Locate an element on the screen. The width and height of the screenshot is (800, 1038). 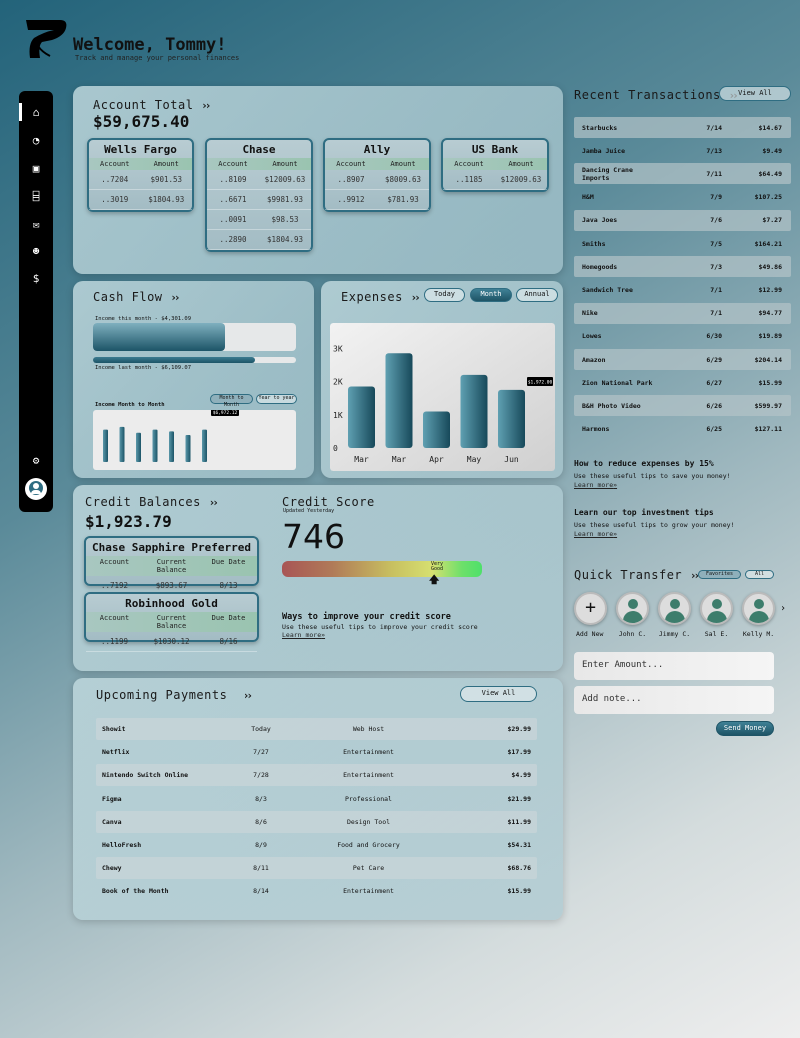
growth-chart-icon: ▣ is located at coordinates (36, 168).